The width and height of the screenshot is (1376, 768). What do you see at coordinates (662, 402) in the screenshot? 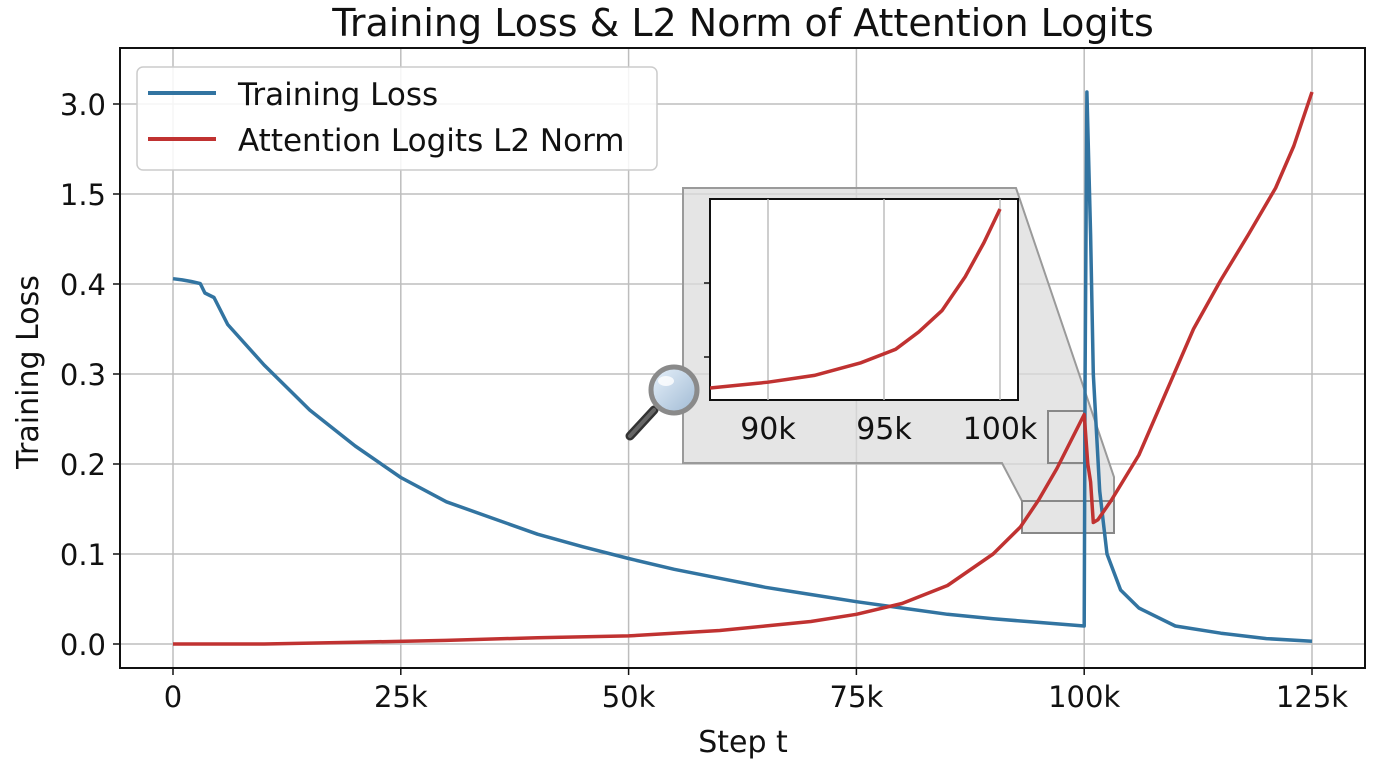
I see `magnifier-icon` at bounding box center [662, 402].